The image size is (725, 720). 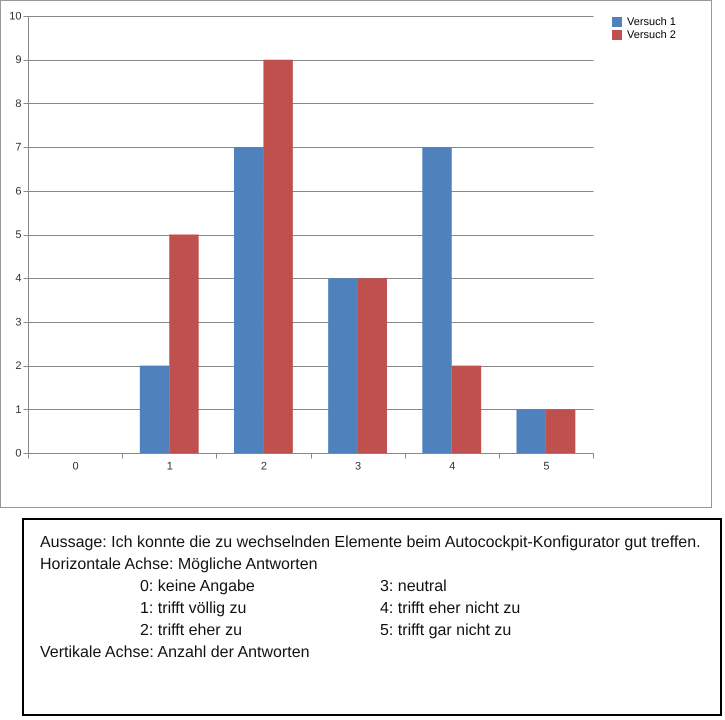 What do you see at coordinates (18, 454) in the screenshot?
I see `y-tick-label: 0` at bounding box center [18, 454].